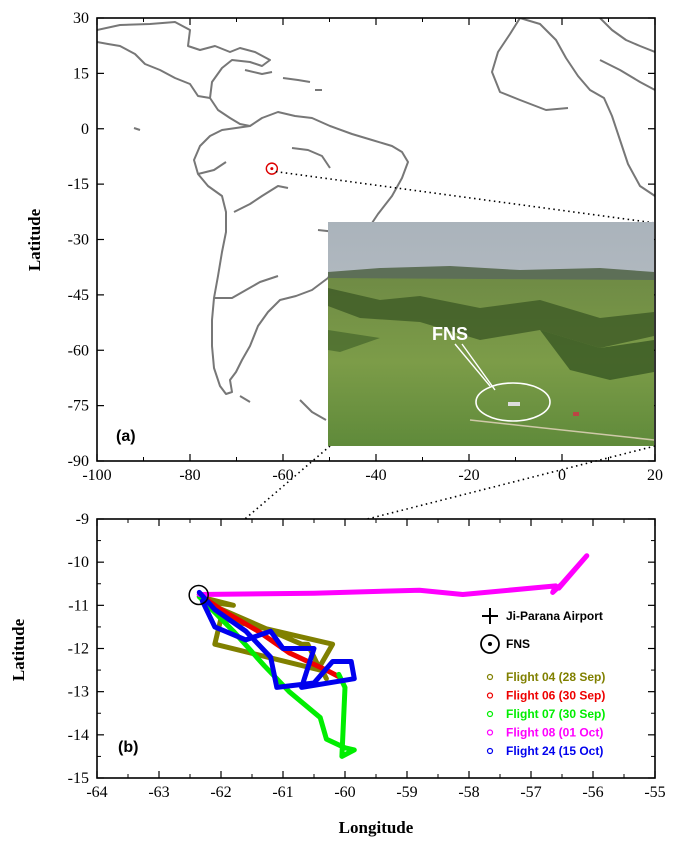 This screenshot has width=684, height=852. Describe the element at coordinates (376, 827) in the screenshot. I see `x-axis-label-b: Longitude` at that location.